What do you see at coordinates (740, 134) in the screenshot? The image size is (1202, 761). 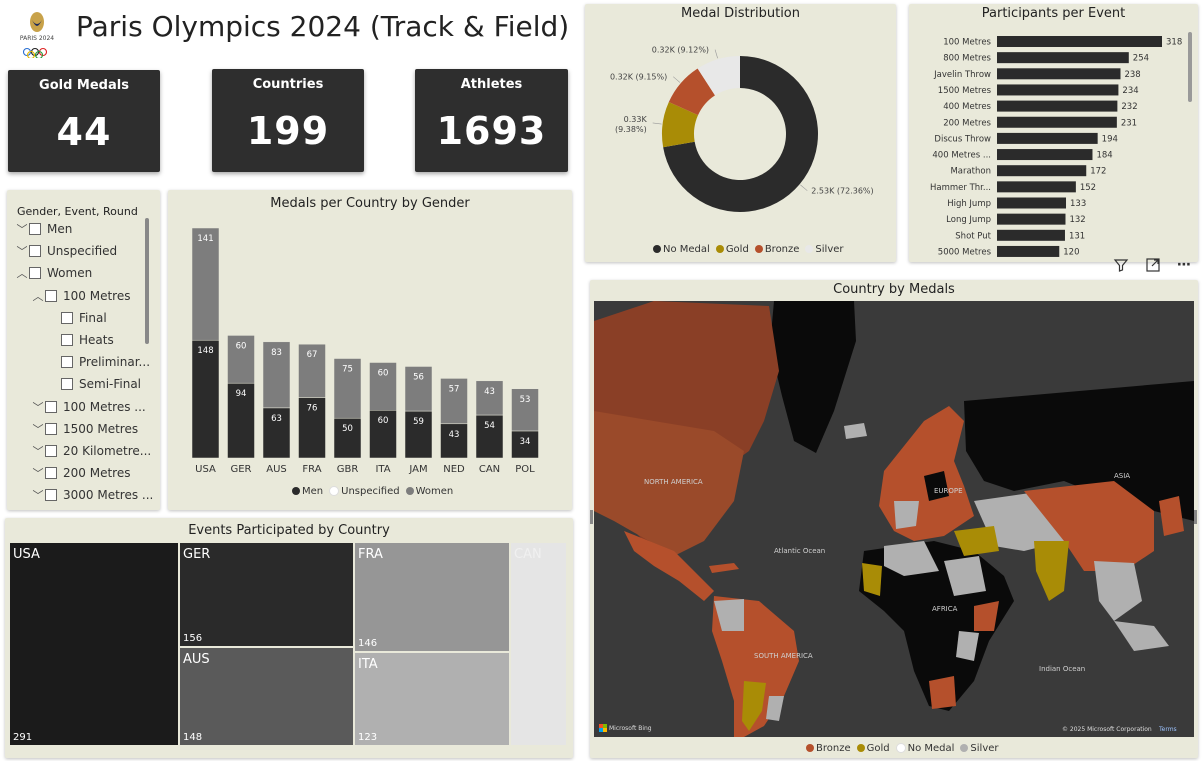 I see `donut-slice-no-medal` at bounding box center [740, 134].